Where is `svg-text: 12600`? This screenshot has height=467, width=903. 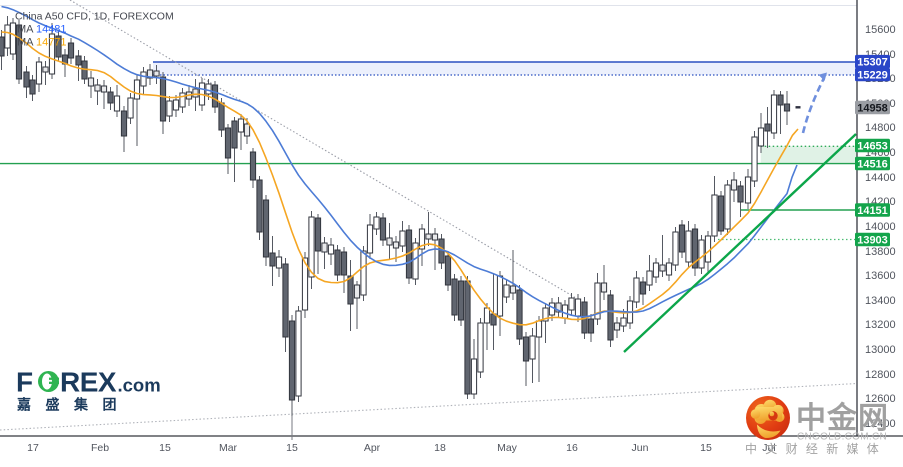
svg-text: 12600 is located at coordinates (880, 399).